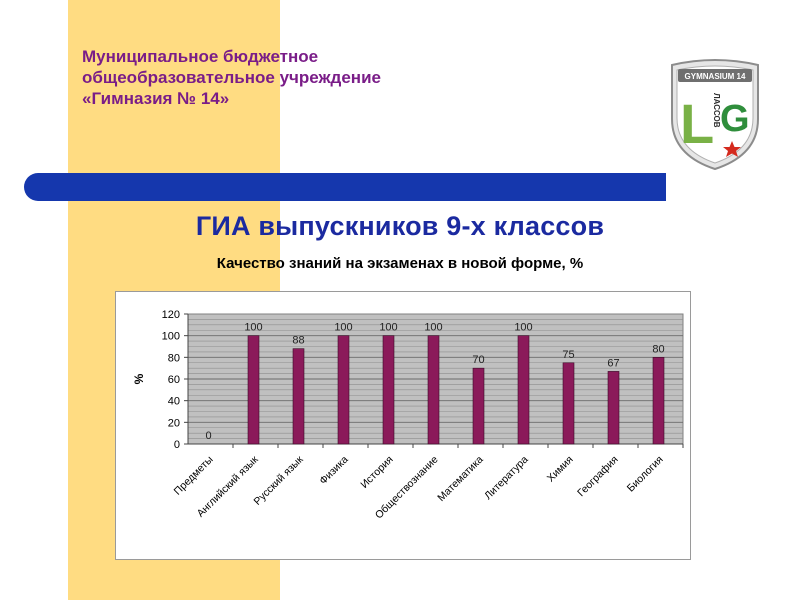 The height and width of the screenshot is (600, 800). I want to click on data-label: 67, so click(613, 363).